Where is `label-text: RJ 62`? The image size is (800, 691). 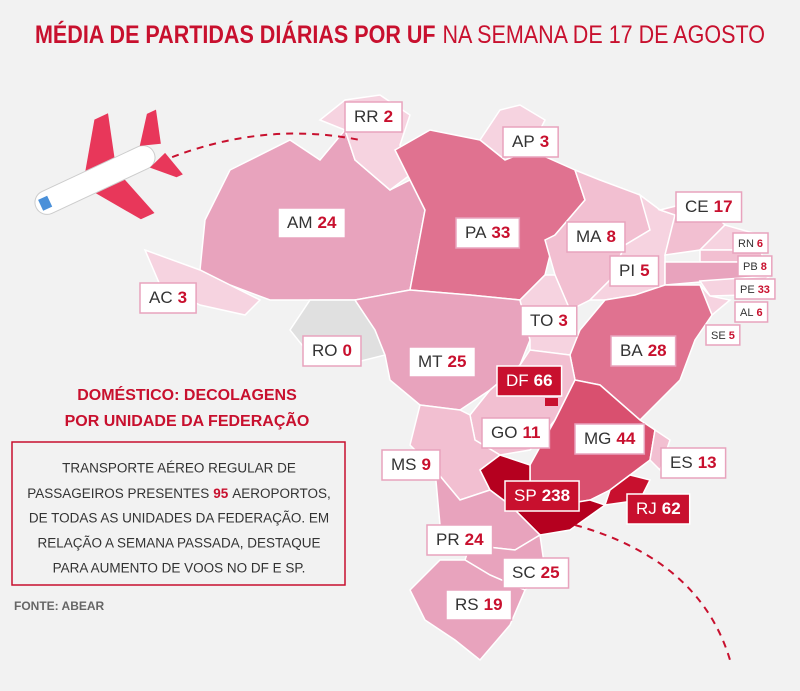 label-text: RJ 62 is located at coordinates (658, 508).